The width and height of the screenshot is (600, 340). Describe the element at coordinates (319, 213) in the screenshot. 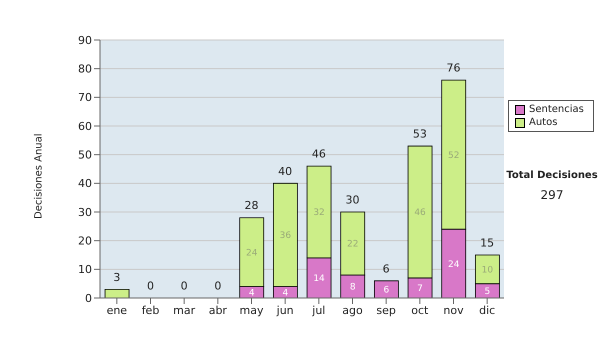

I see `data-label: 32` at that location.